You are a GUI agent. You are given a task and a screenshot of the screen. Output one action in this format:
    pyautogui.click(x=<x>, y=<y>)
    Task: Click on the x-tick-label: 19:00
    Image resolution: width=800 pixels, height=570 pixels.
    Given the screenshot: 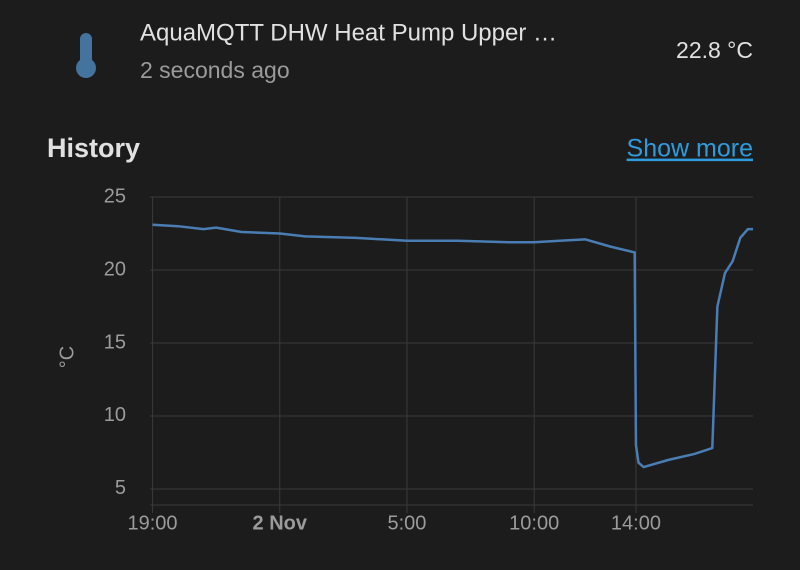 What is the action you would take?
    pyautogui.click(x=153, y=523)
    